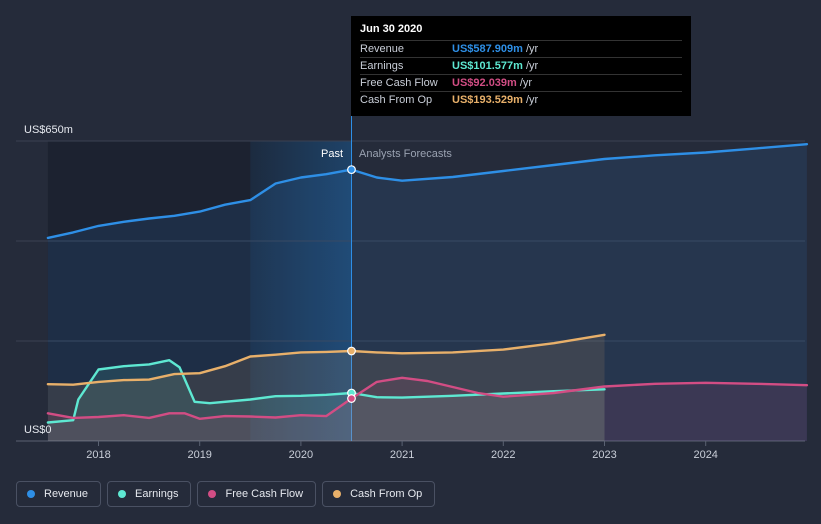  I want to click on tooltip-row-fcf: Free Cash Flow US$92.039m /yr, so click(521, 82).